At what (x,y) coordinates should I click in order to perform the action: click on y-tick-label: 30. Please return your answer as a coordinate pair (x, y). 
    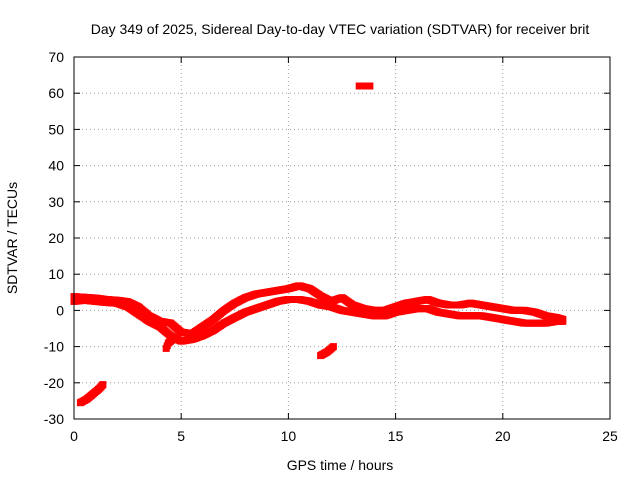
    Looking at the image, I should click on (56, 202).